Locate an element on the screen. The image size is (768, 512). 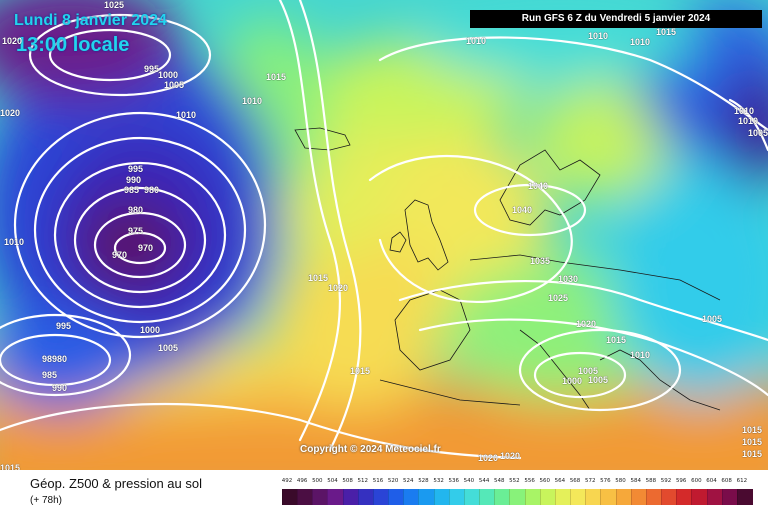
legend-tick-label: 516 is located at coordinates (378, 481).